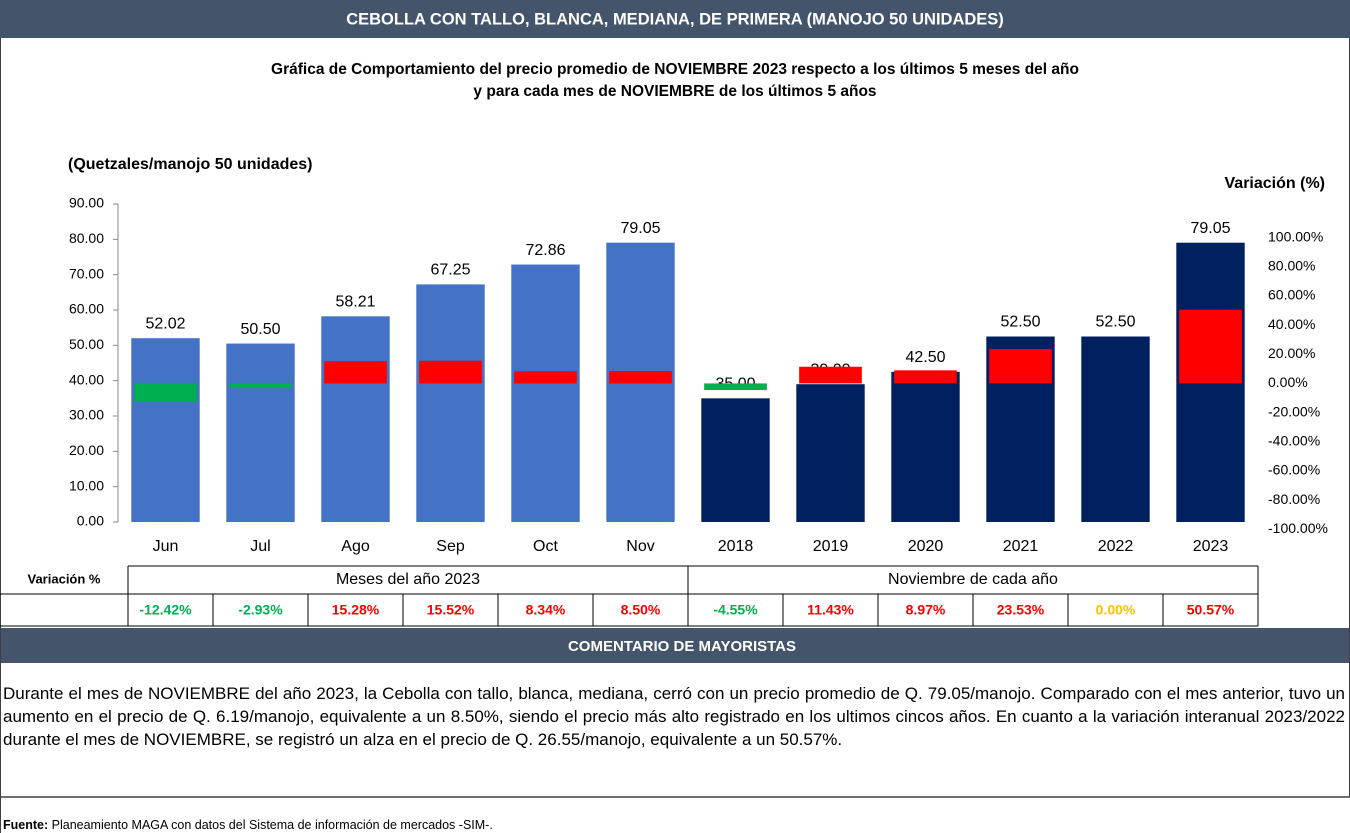 The image size is (1350, 833). I want to click on x-tick-label: 2020, so click(926, 546).